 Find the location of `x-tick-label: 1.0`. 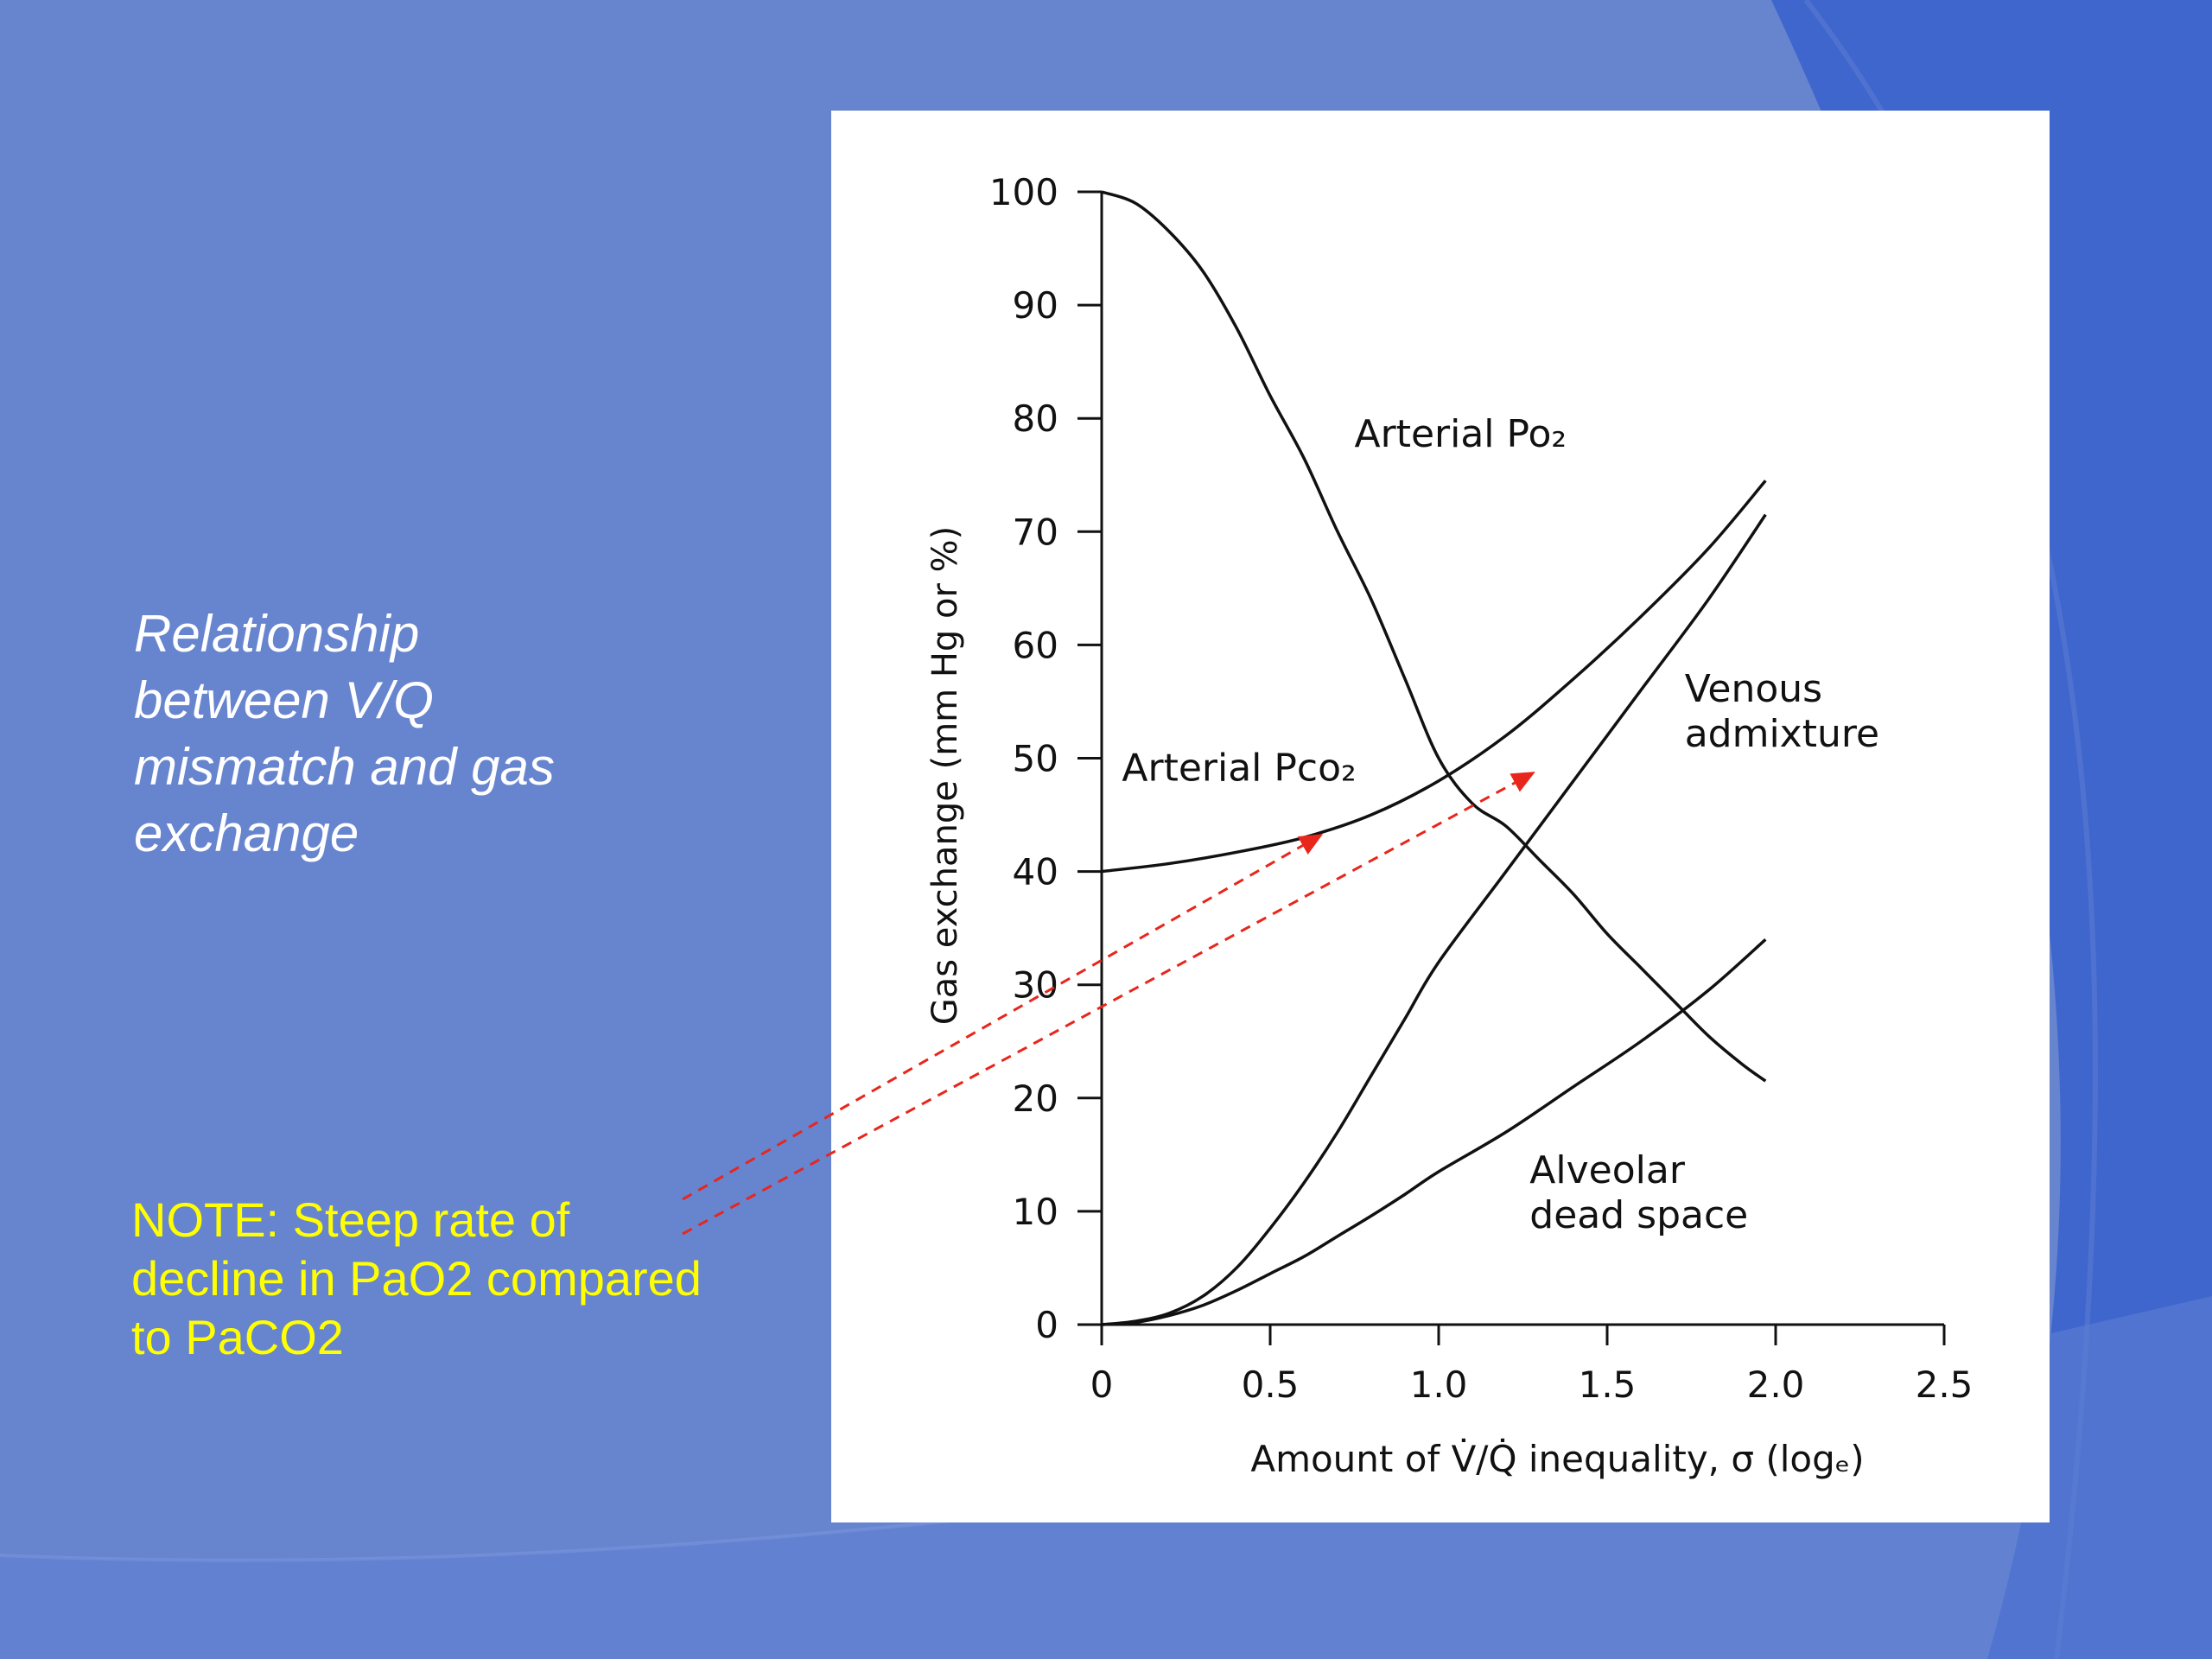

x-tick-label: 1.0 is located at coordinates (1439, 1384).